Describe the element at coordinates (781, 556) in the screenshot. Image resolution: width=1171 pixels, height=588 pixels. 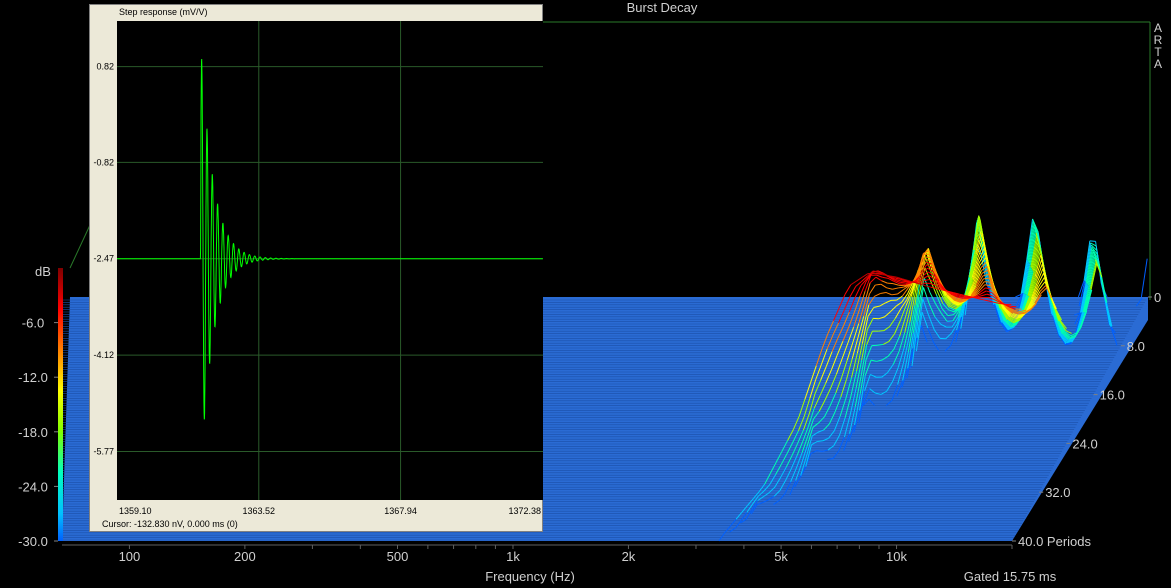
I see `x-tick-label: 5k` at that location.